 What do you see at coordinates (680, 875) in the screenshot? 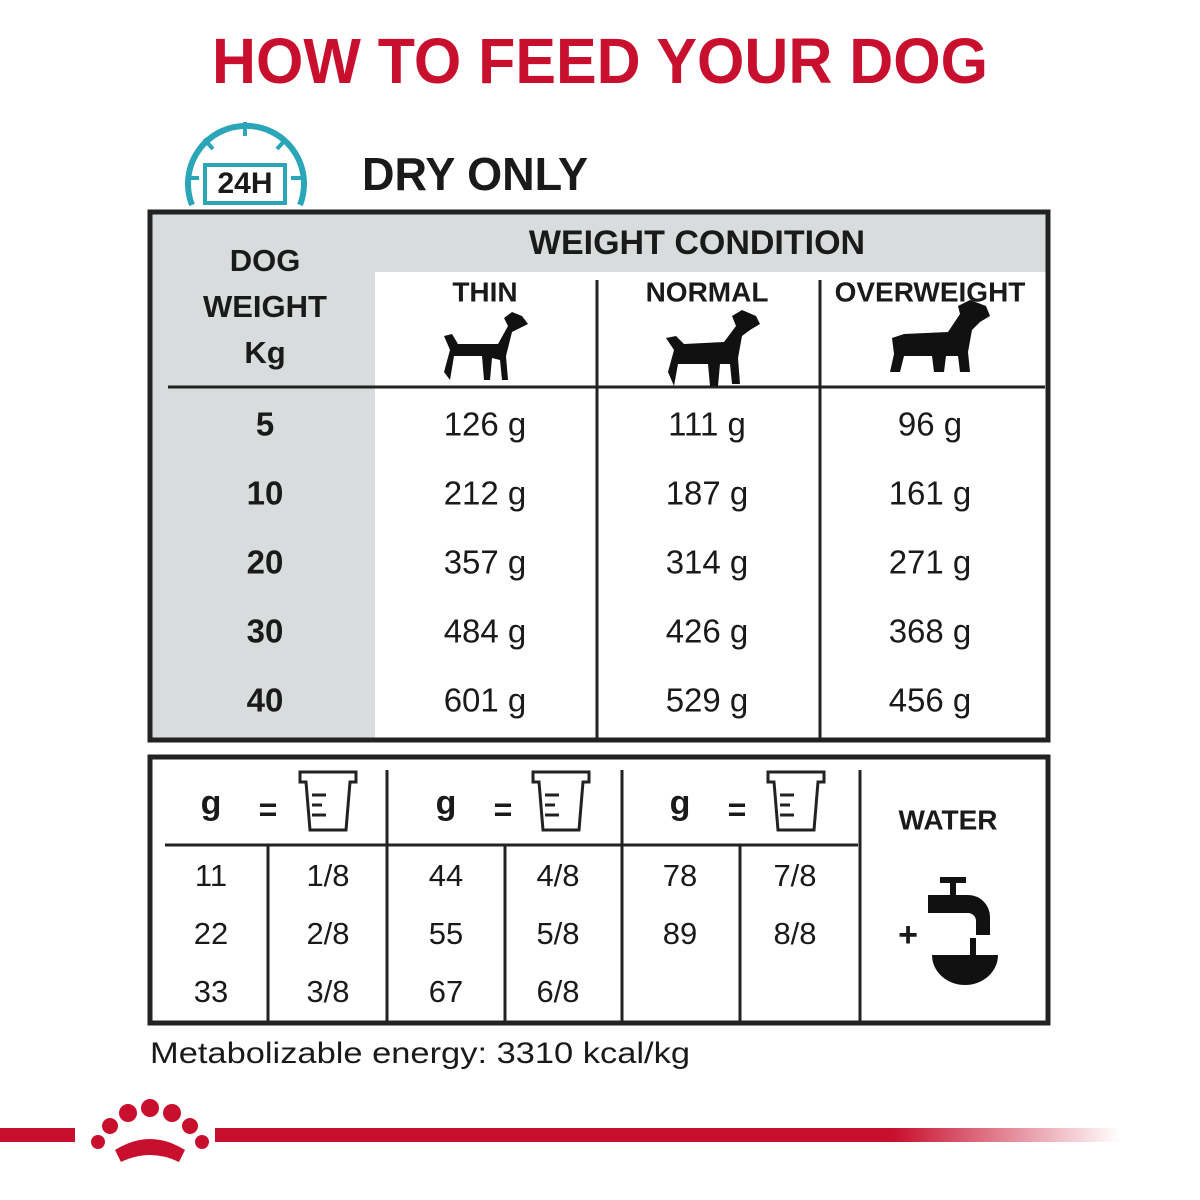
I see `grams: 78` at bounding box center [680, 875].